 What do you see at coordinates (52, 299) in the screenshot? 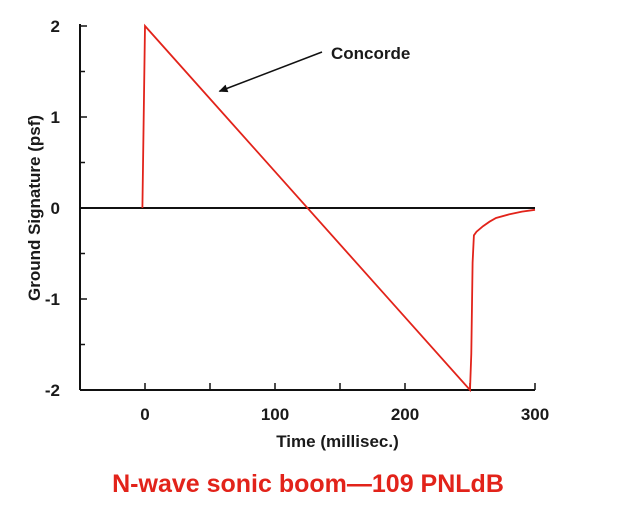
I see `y-tick-label: -1` at bounding box center [52, 299].